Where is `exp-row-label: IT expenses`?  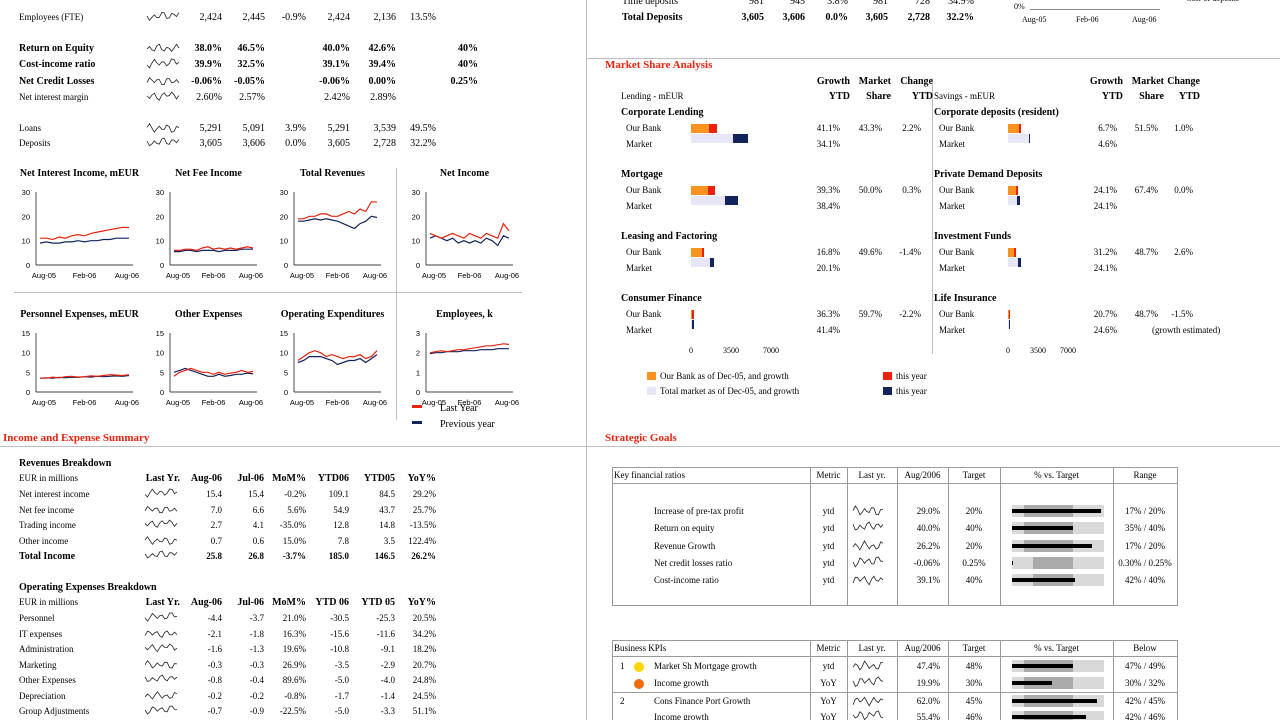
exp-row-label: IT expenses is located at coordinates (41, 633).